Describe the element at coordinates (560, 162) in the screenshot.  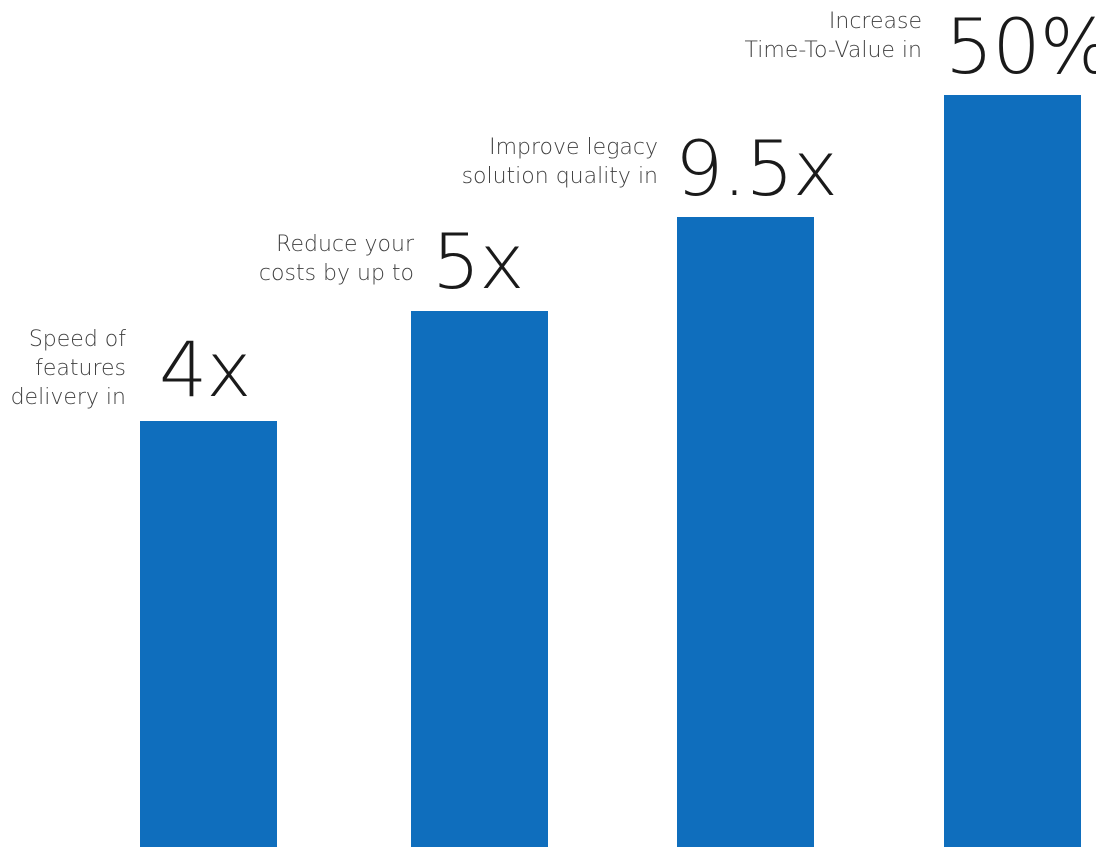
I see `bar-3-description: Improve legacy solution quality in` at that location.